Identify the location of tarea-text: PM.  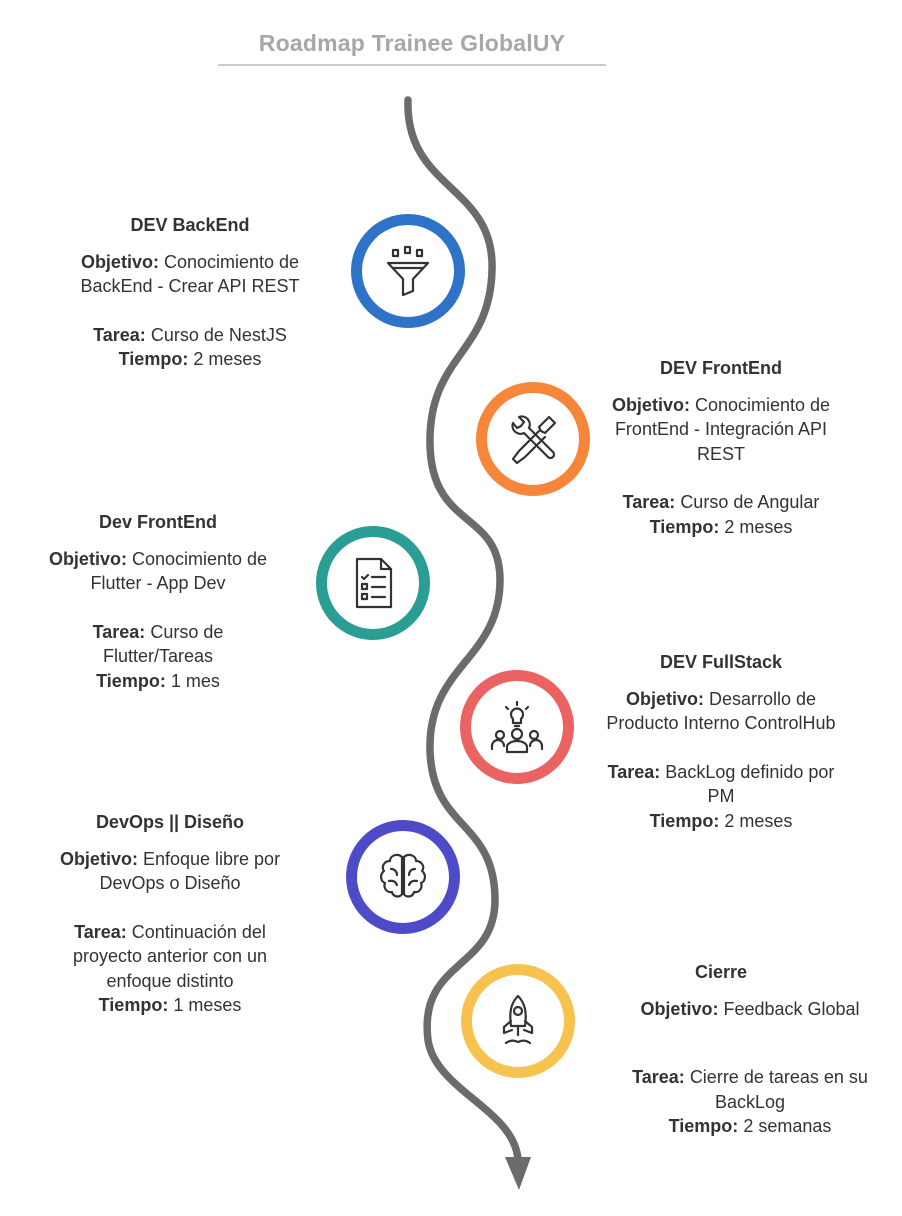
(721, 796).